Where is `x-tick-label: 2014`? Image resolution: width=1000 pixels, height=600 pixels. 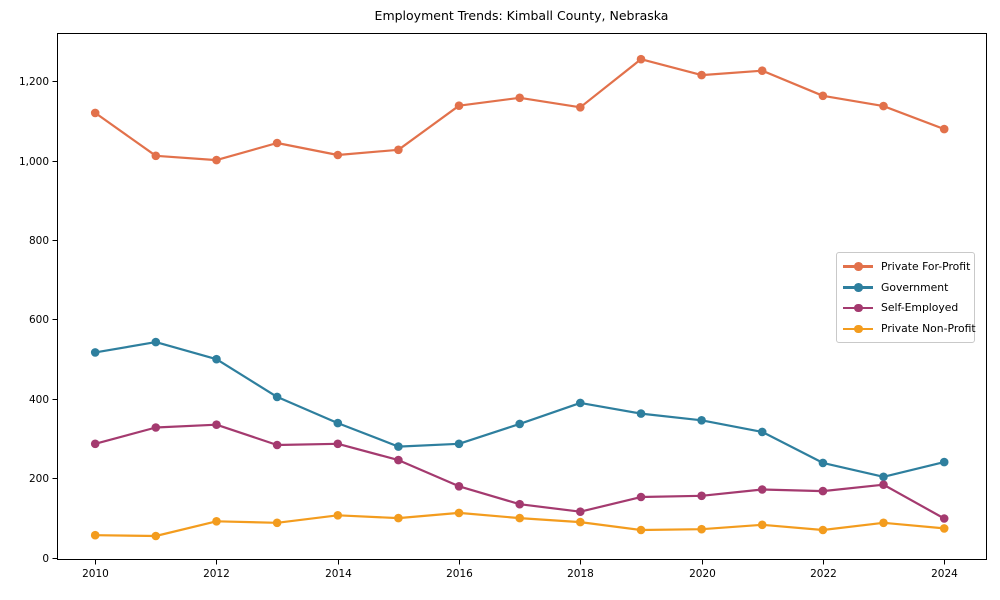
x-tick-label: 2014 is located at coordinates (338, 574).